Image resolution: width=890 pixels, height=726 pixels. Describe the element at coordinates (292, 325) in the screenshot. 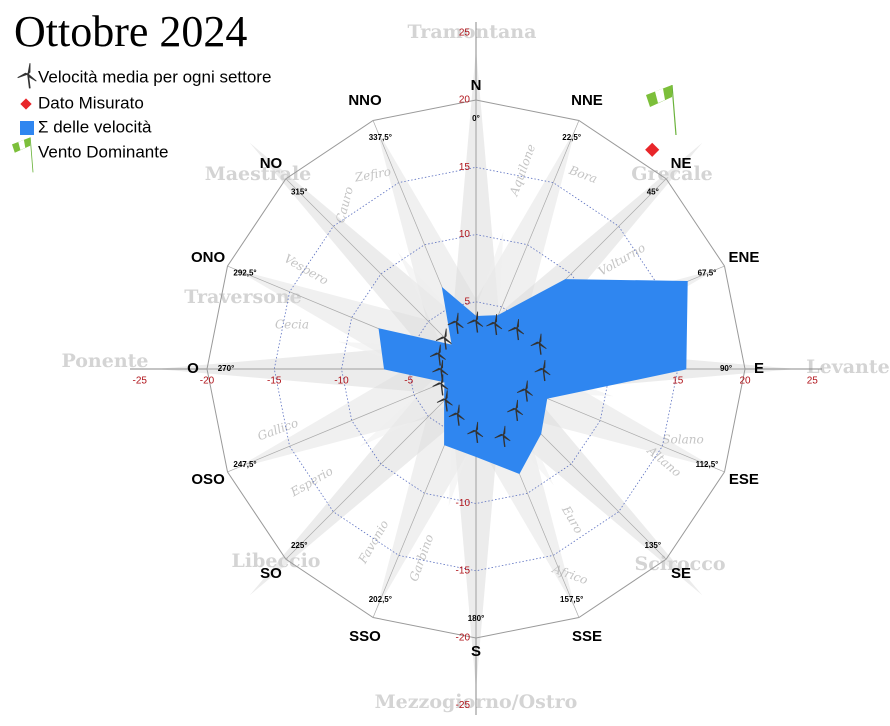

I see `wind-name: Cecia` at that location.